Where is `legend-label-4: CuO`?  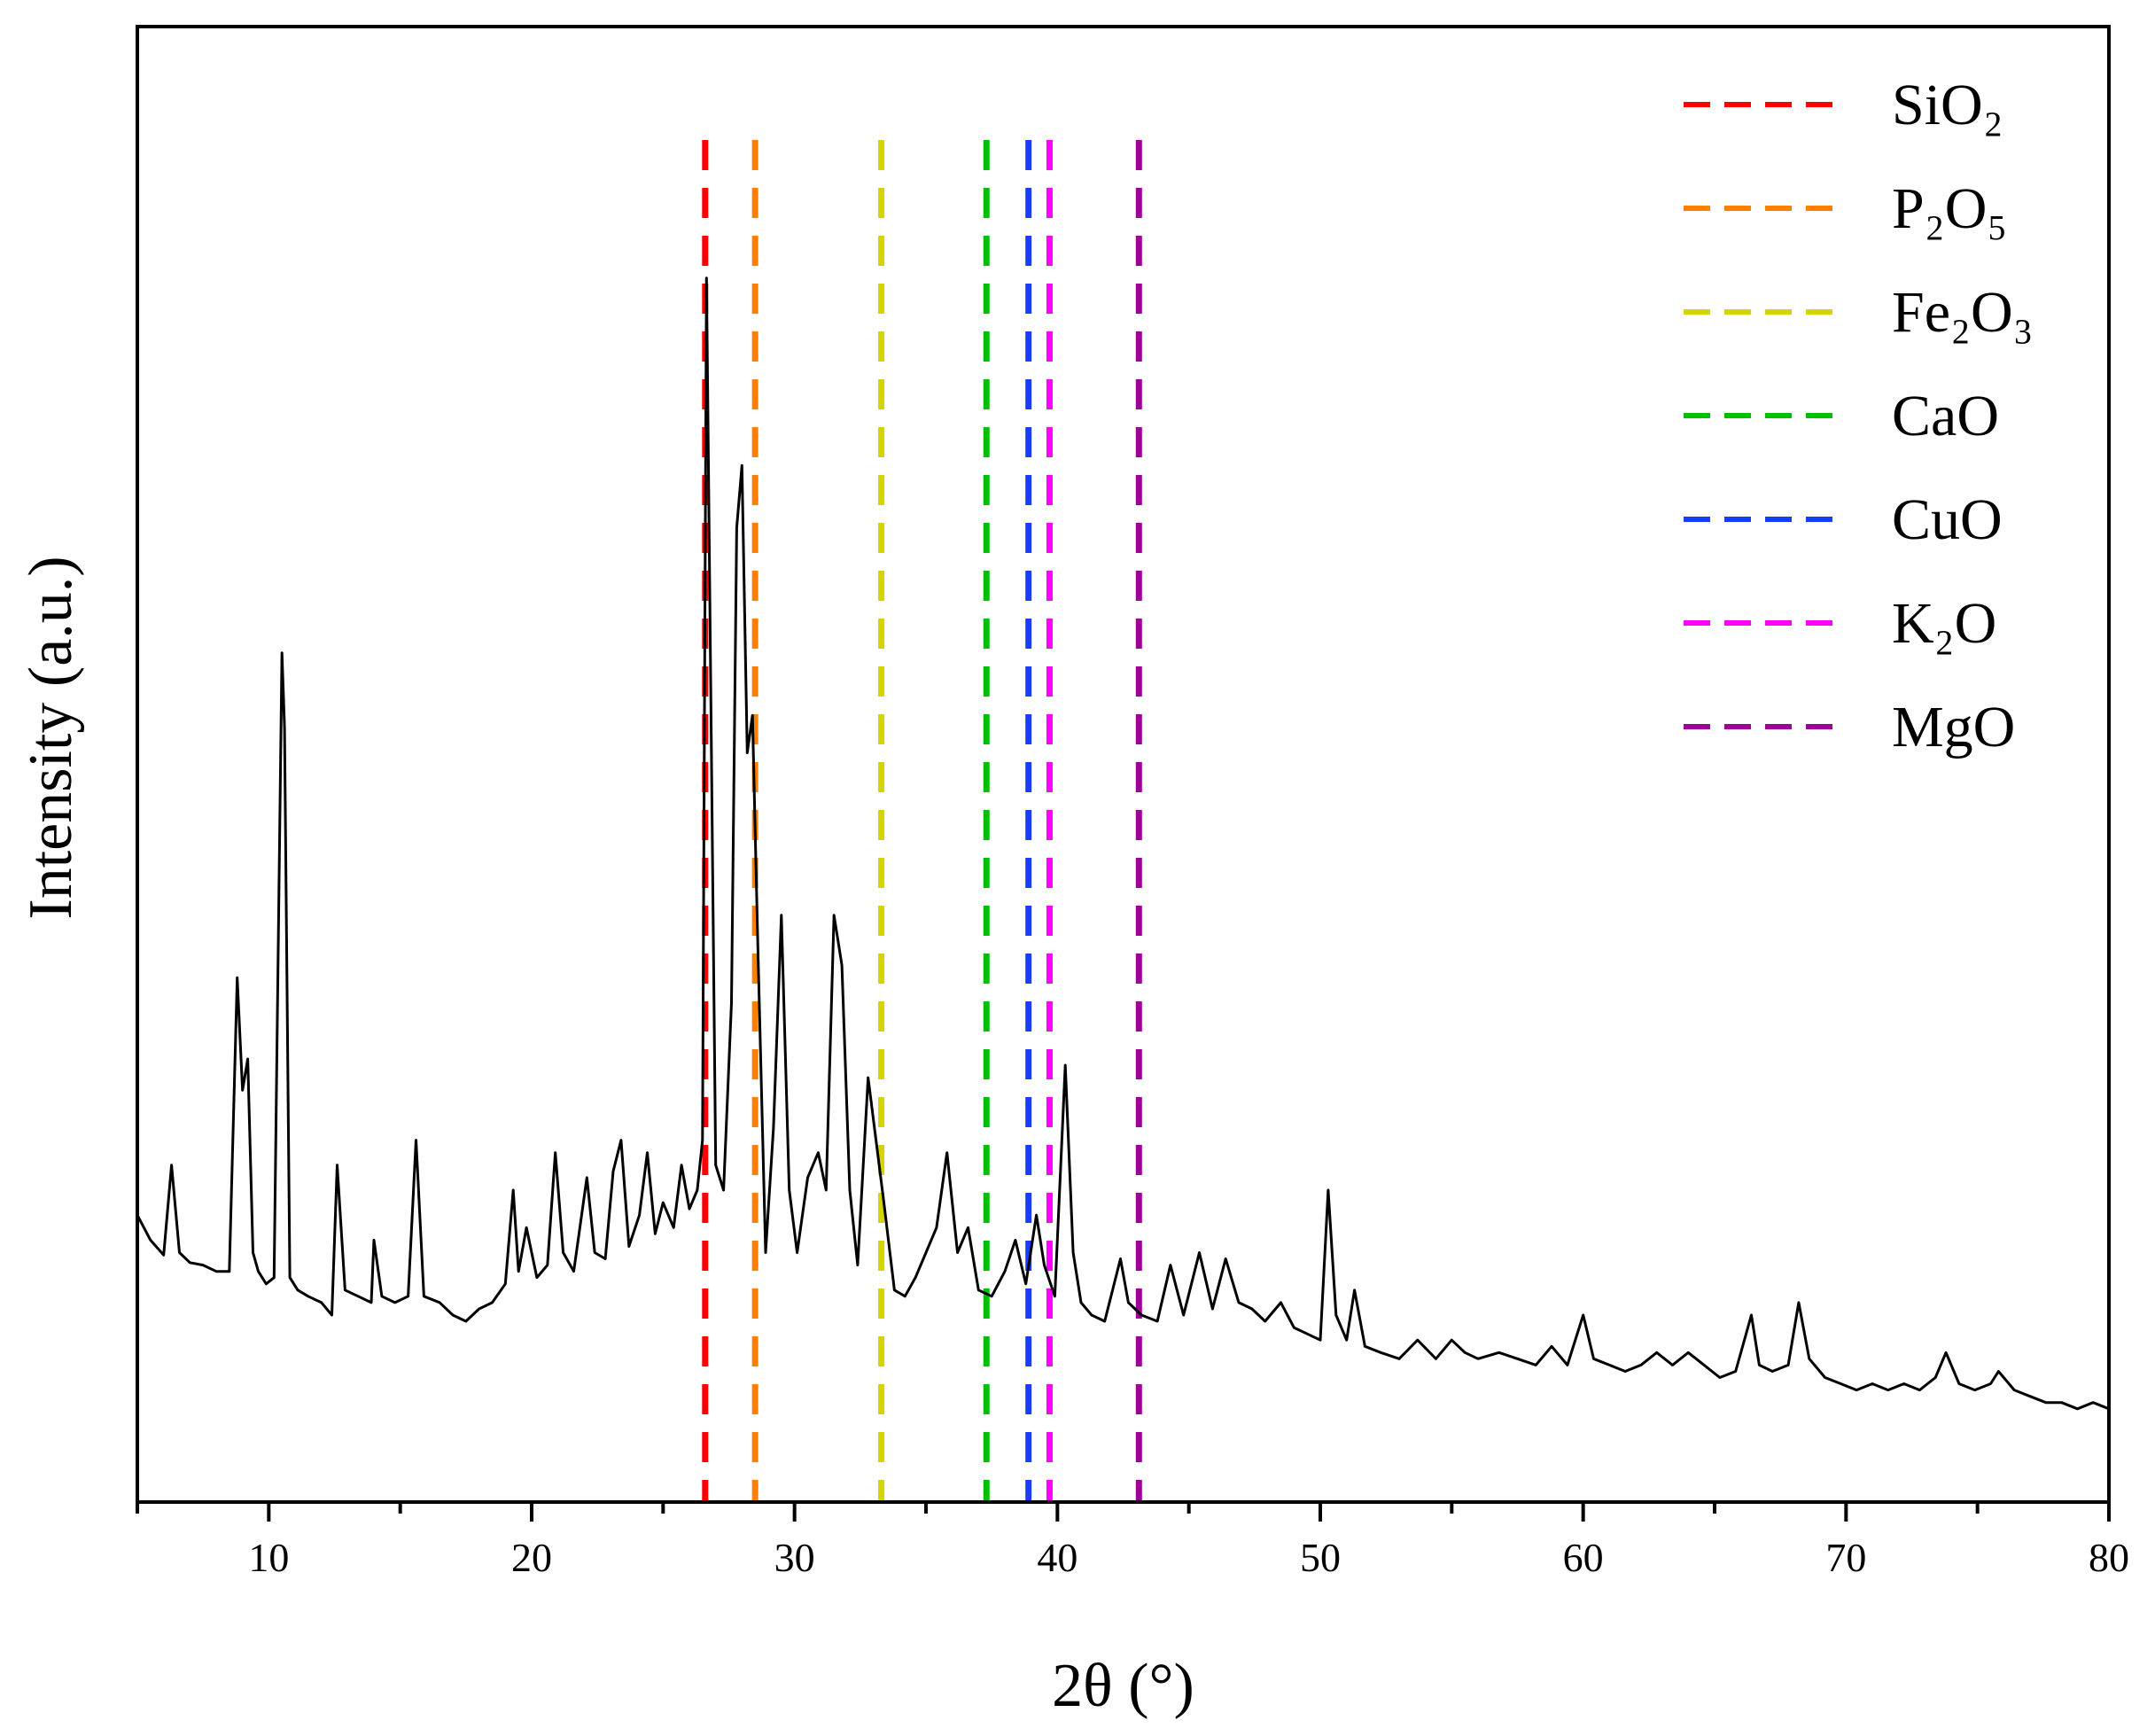 legend-label-4: CuO is located at coordinates (1947, 519).